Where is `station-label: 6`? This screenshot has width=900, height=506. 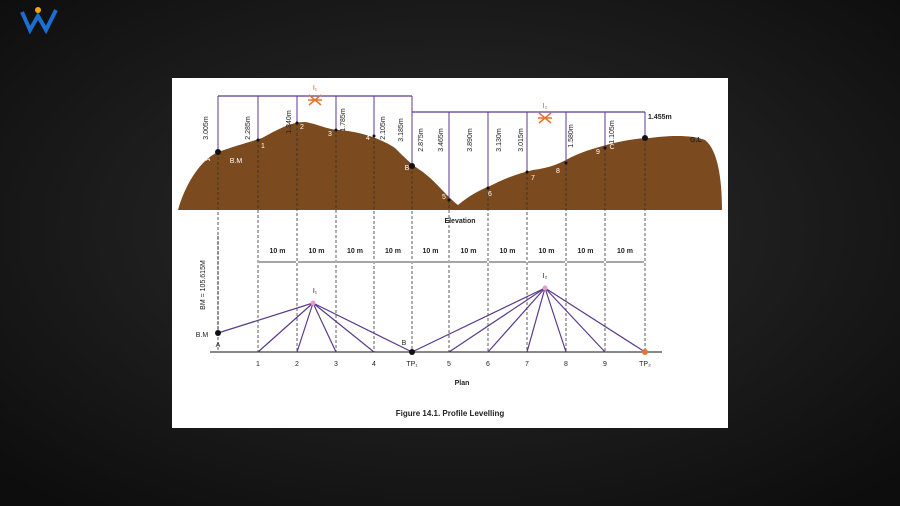
station-label: 6 is located at coordinates (488, 364).